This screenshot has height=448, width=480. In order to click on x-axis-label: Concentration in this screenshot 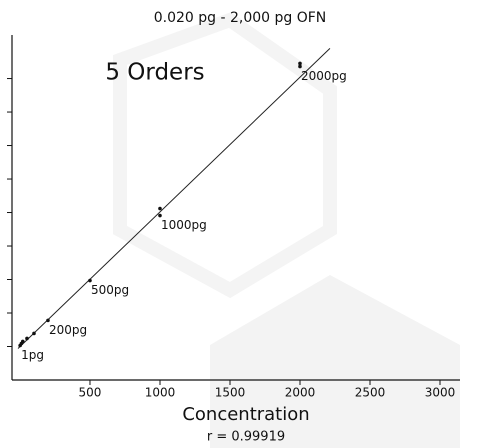, I will do `click(245, 414)`.